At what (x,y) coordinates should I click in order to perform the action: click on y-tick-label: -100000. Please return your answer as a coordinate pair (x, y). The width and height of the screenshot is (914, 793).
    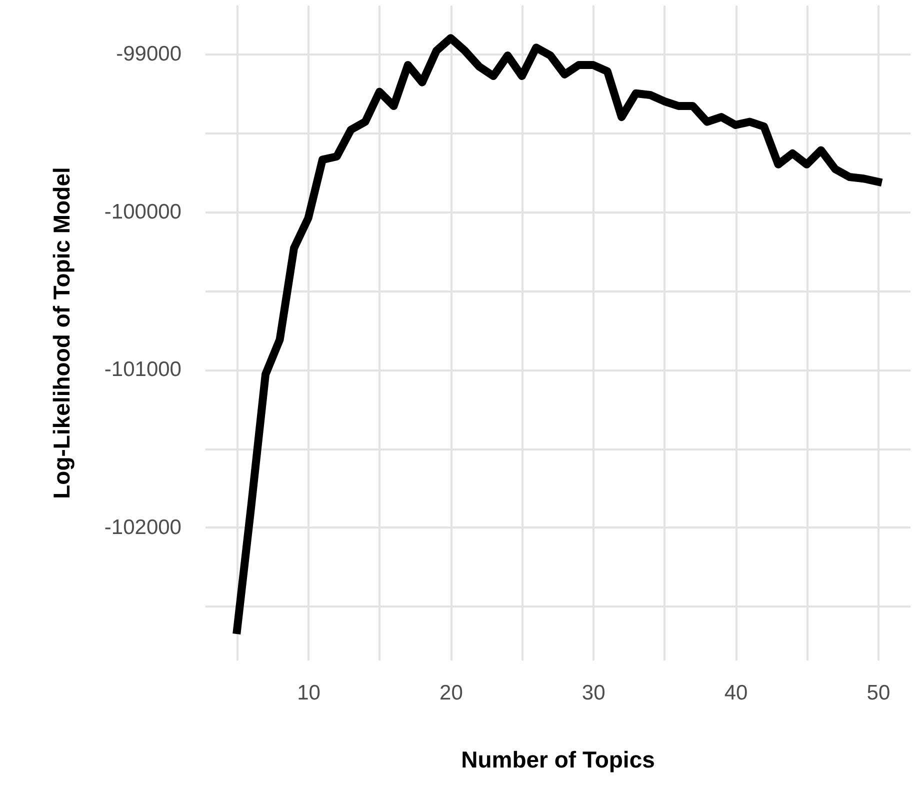
    Looking at the image, I should click on (143, 212).